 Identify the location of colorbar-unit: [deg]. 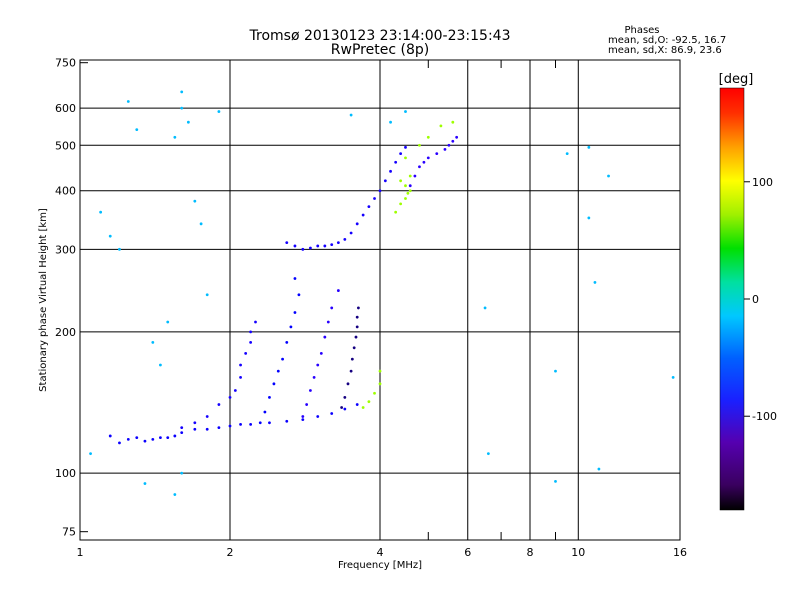
(736, 79).